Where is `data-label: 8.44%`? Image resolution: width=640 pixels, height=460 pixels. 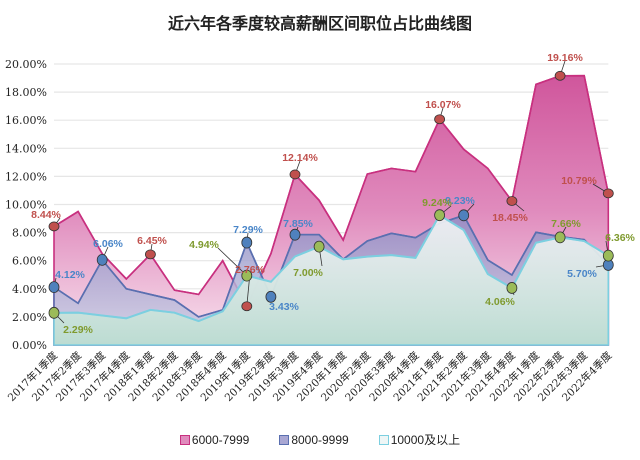
data-label: 8.44% is located at coordinates (46, 215).